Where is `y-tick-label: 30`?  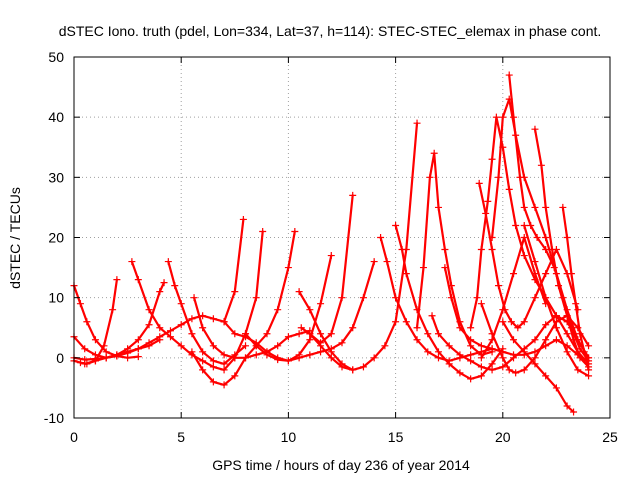
y-tick-label: 30 is located at coordinates (56, 177).